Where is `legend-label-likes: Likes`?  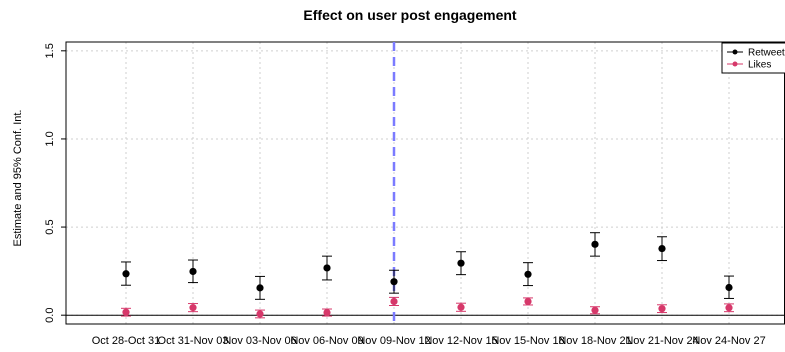 legend-label-likes: Likes is located at coordinates (759, 65).